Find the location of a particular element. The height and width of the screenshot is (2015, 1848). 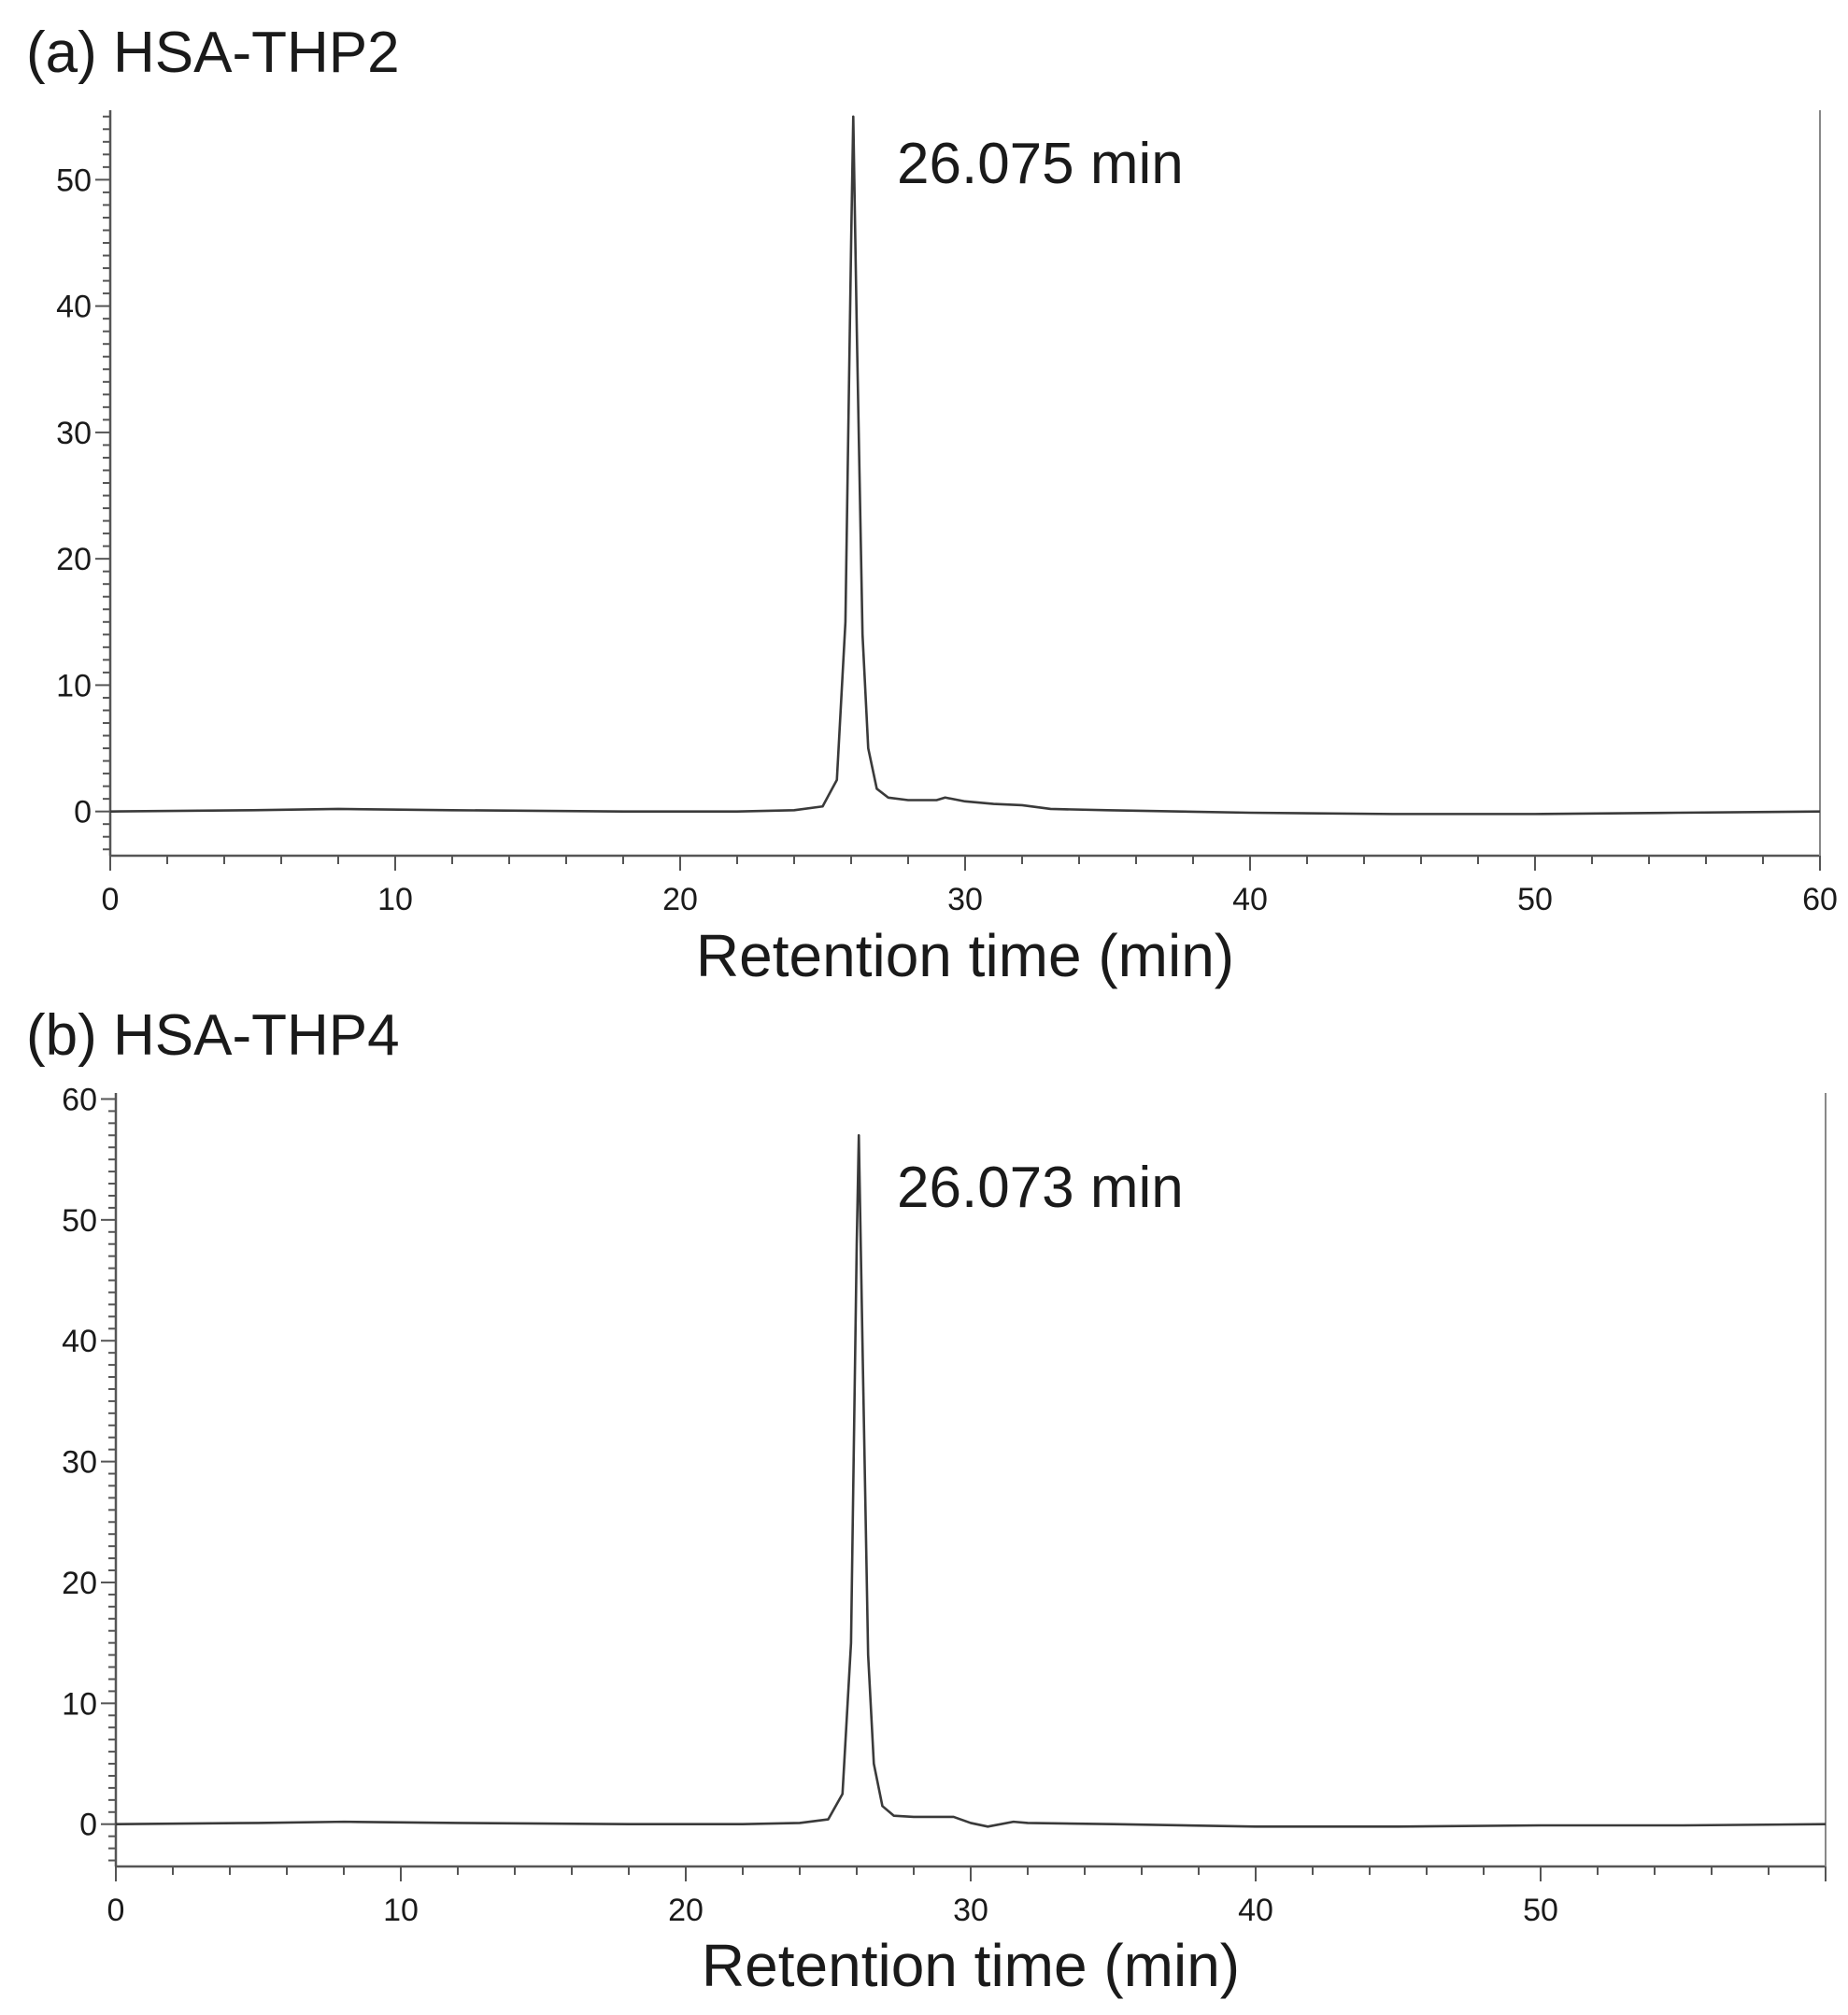

peak-retention-label: 26.075 min is located at coordinates (1040, 164).